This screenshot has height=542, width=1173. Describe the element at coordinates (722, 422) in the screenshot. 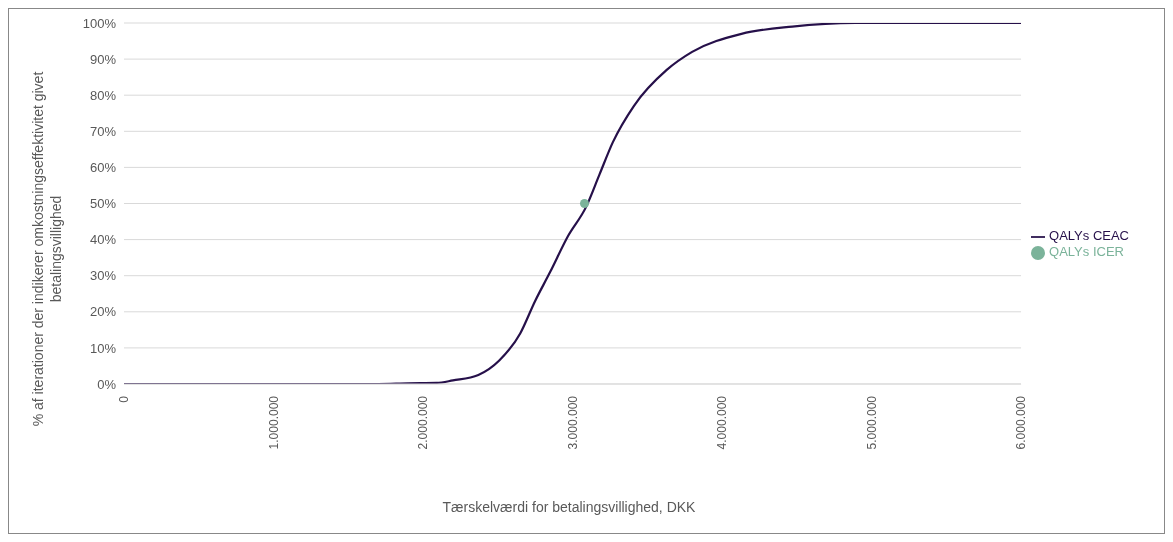

I see `x-tick-label: 4.000.000` at that location.